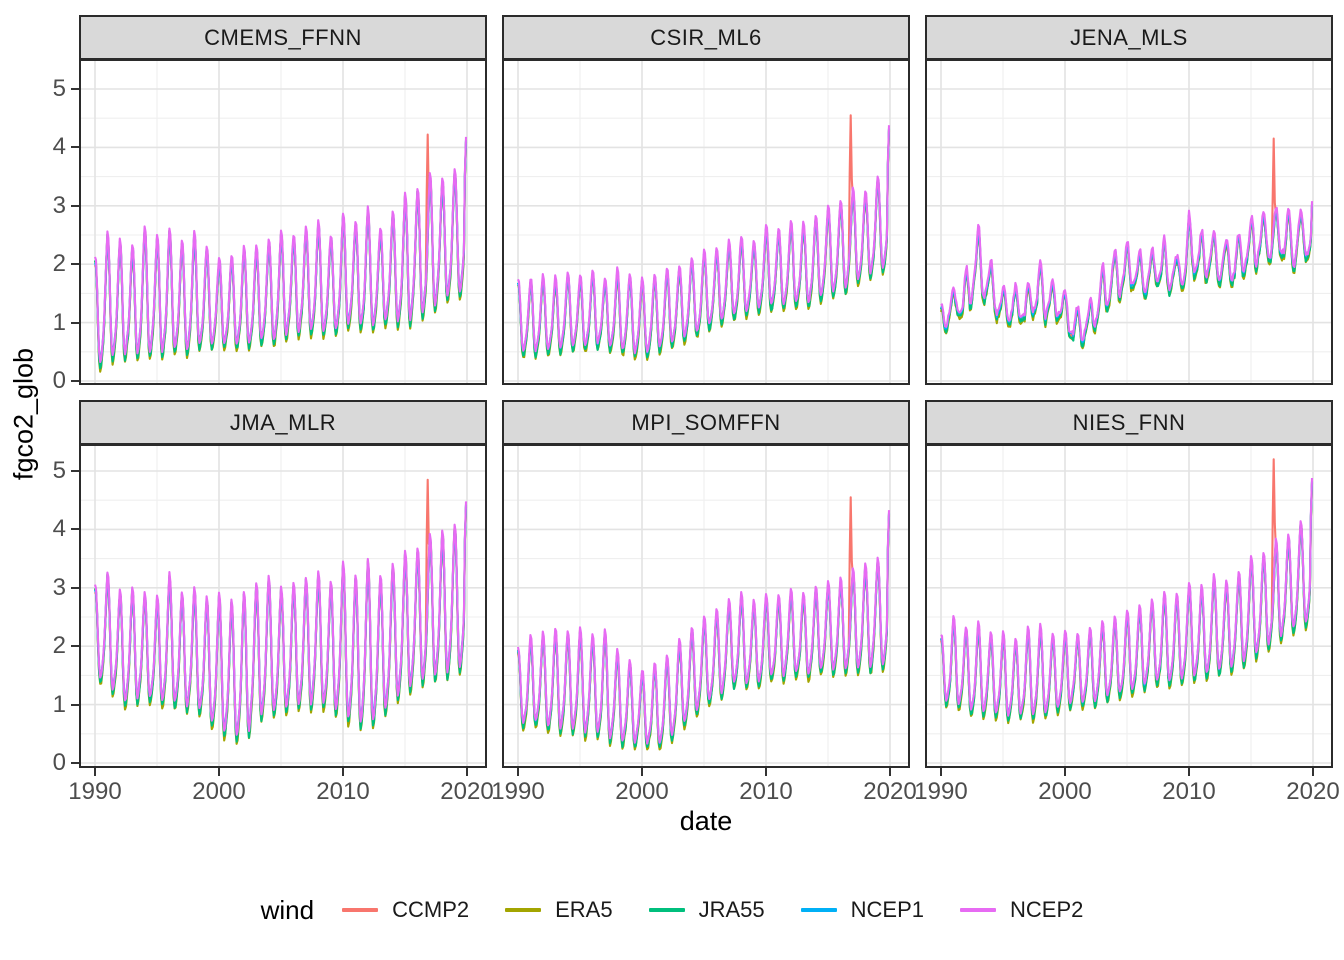  I want to click on facet-panel-cmems-ffnn, so click(283, 222).